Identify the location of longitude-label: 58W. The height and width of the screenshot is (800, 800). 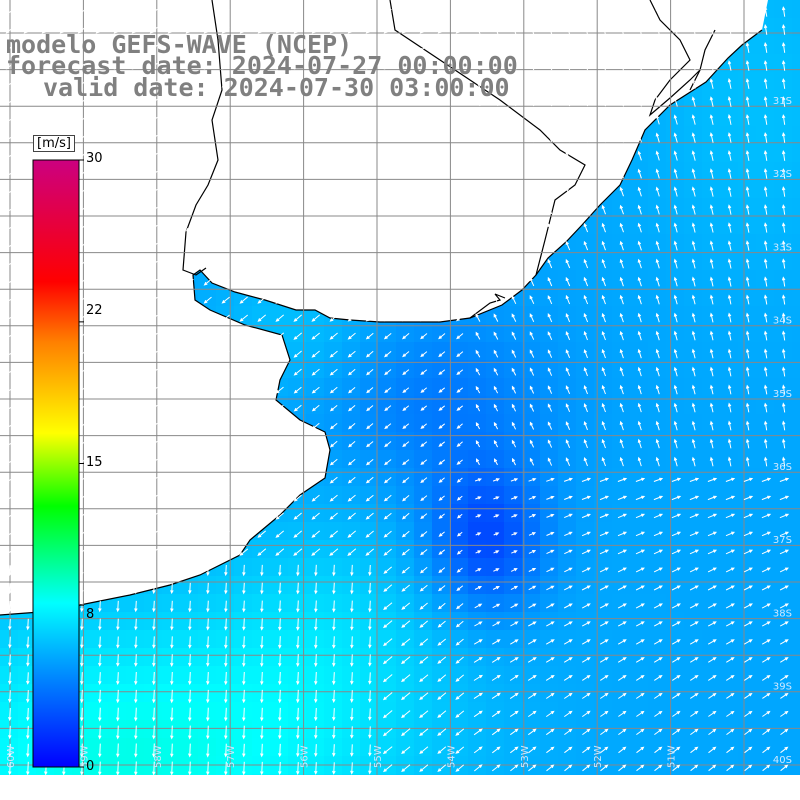
(158, 756).